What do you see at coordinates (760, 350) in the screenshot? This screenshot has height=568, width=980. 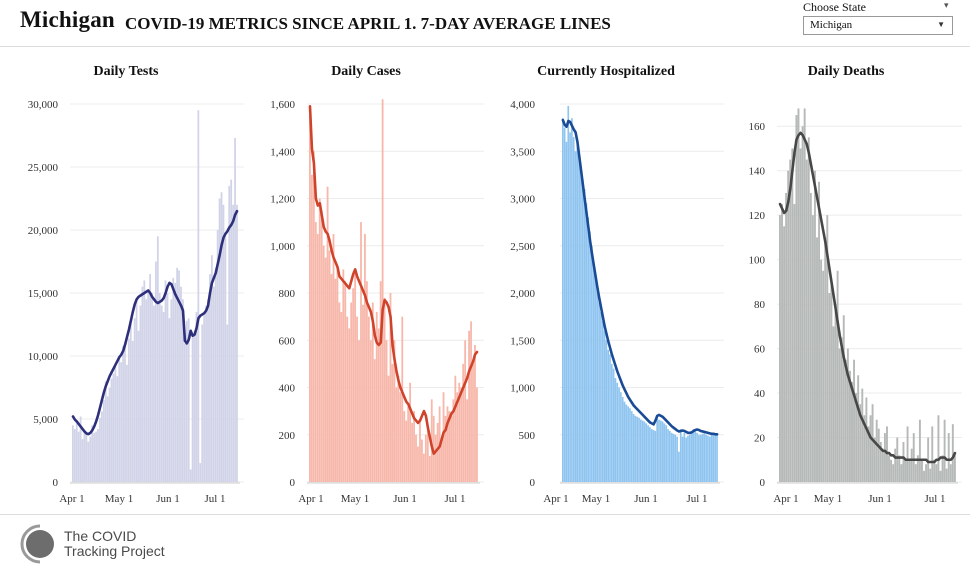 I see `daily-deaths-y-tick-label: 60` at bounding box center [760, 350].